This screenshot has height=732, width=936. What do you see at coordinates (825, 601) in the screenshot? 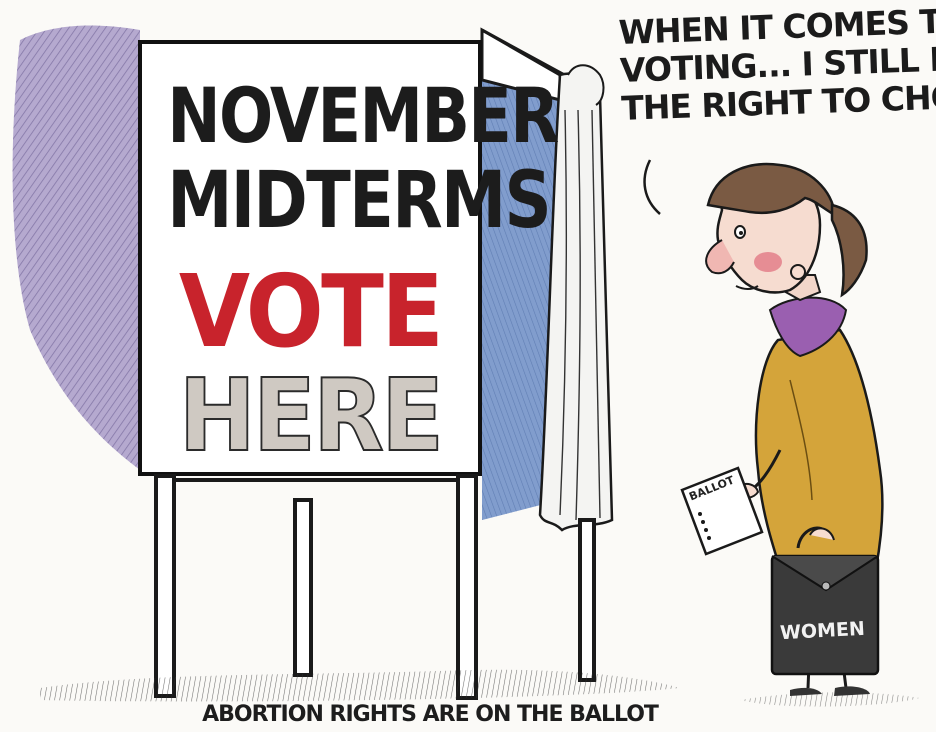
I see `women-bag` at bounding box center [825, 601].